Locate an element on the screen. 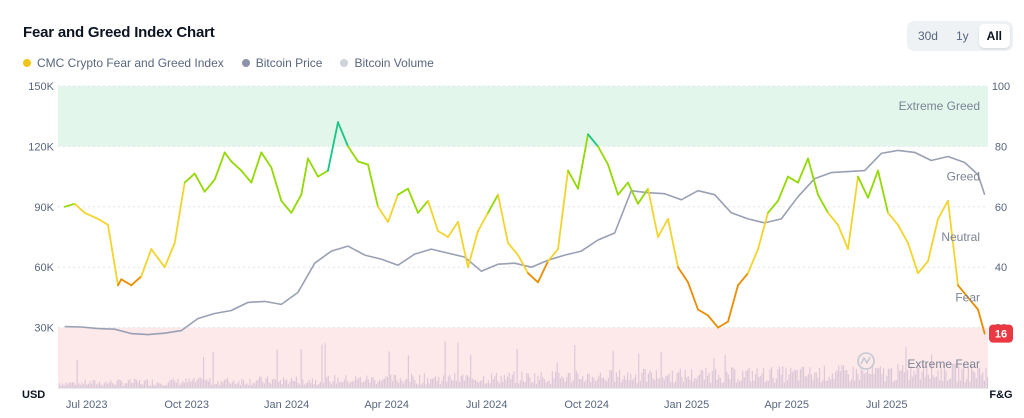  legend-label-bitcoin-volume: Bitcoin Volume is located at coordinates (394, 63).